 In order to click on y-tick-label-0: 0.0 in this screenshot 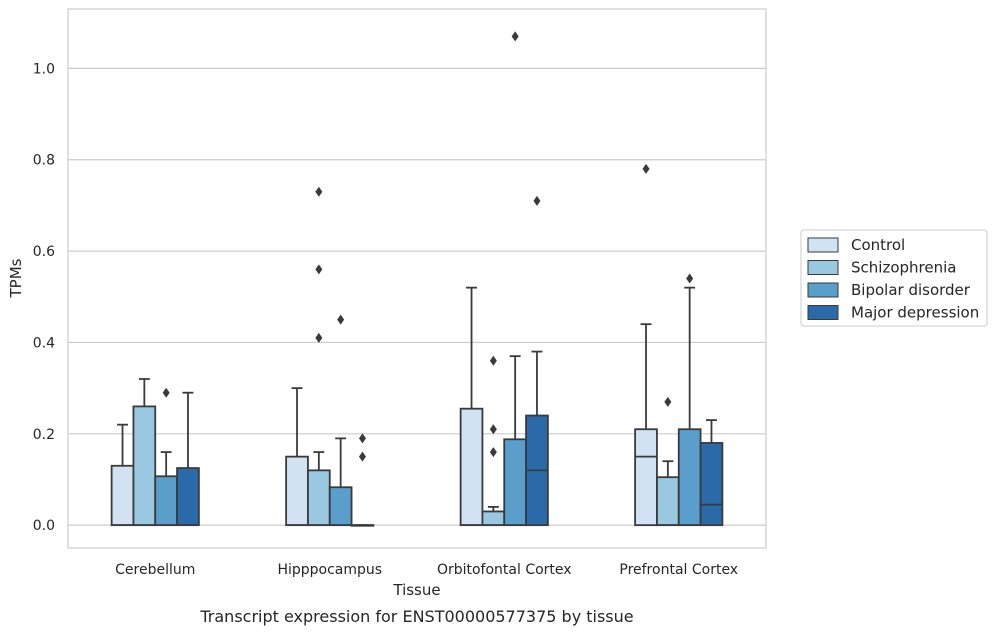, I will do `click(44, 526)`.